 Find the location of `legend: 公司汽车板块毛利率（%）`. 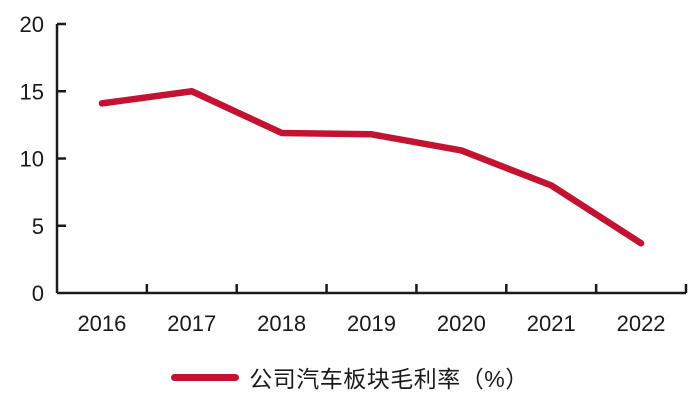

legend: 公司汽车板块毛利率（%） is located at coordinates (350, 377).